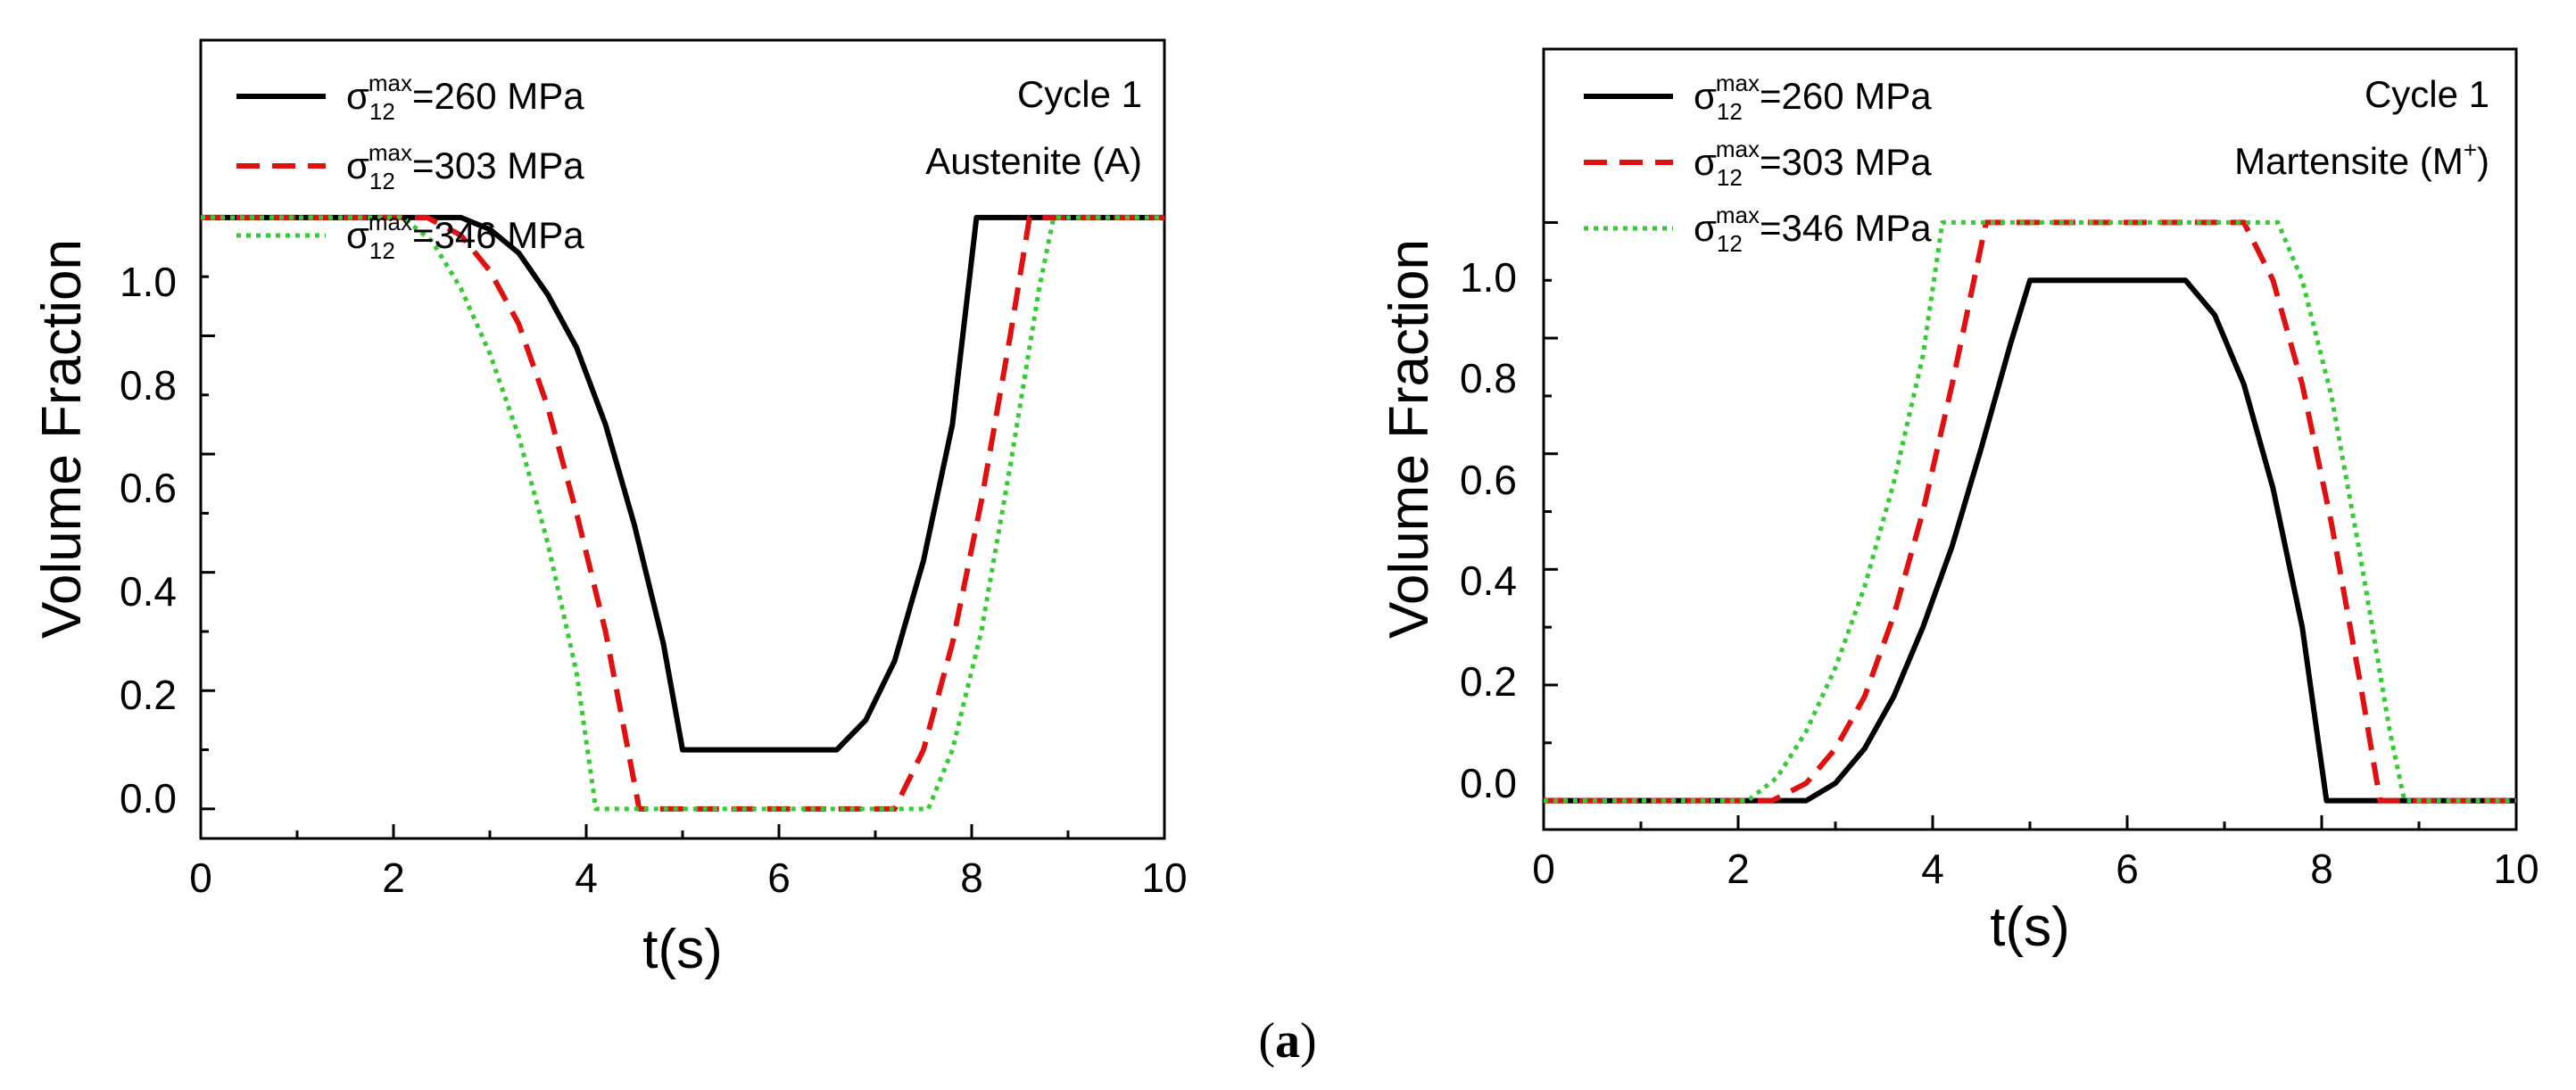 The height and width of the screenshot is (1090, 2576). Describe the element at coordinates (1033, 161) in the screenshot. I see `annotation-phase: Austenite (A)` at that location.